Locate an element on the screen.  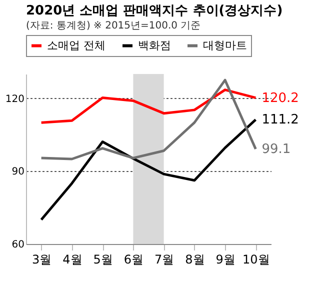
data-label: 120.2 is located at coordinates (280, 98).